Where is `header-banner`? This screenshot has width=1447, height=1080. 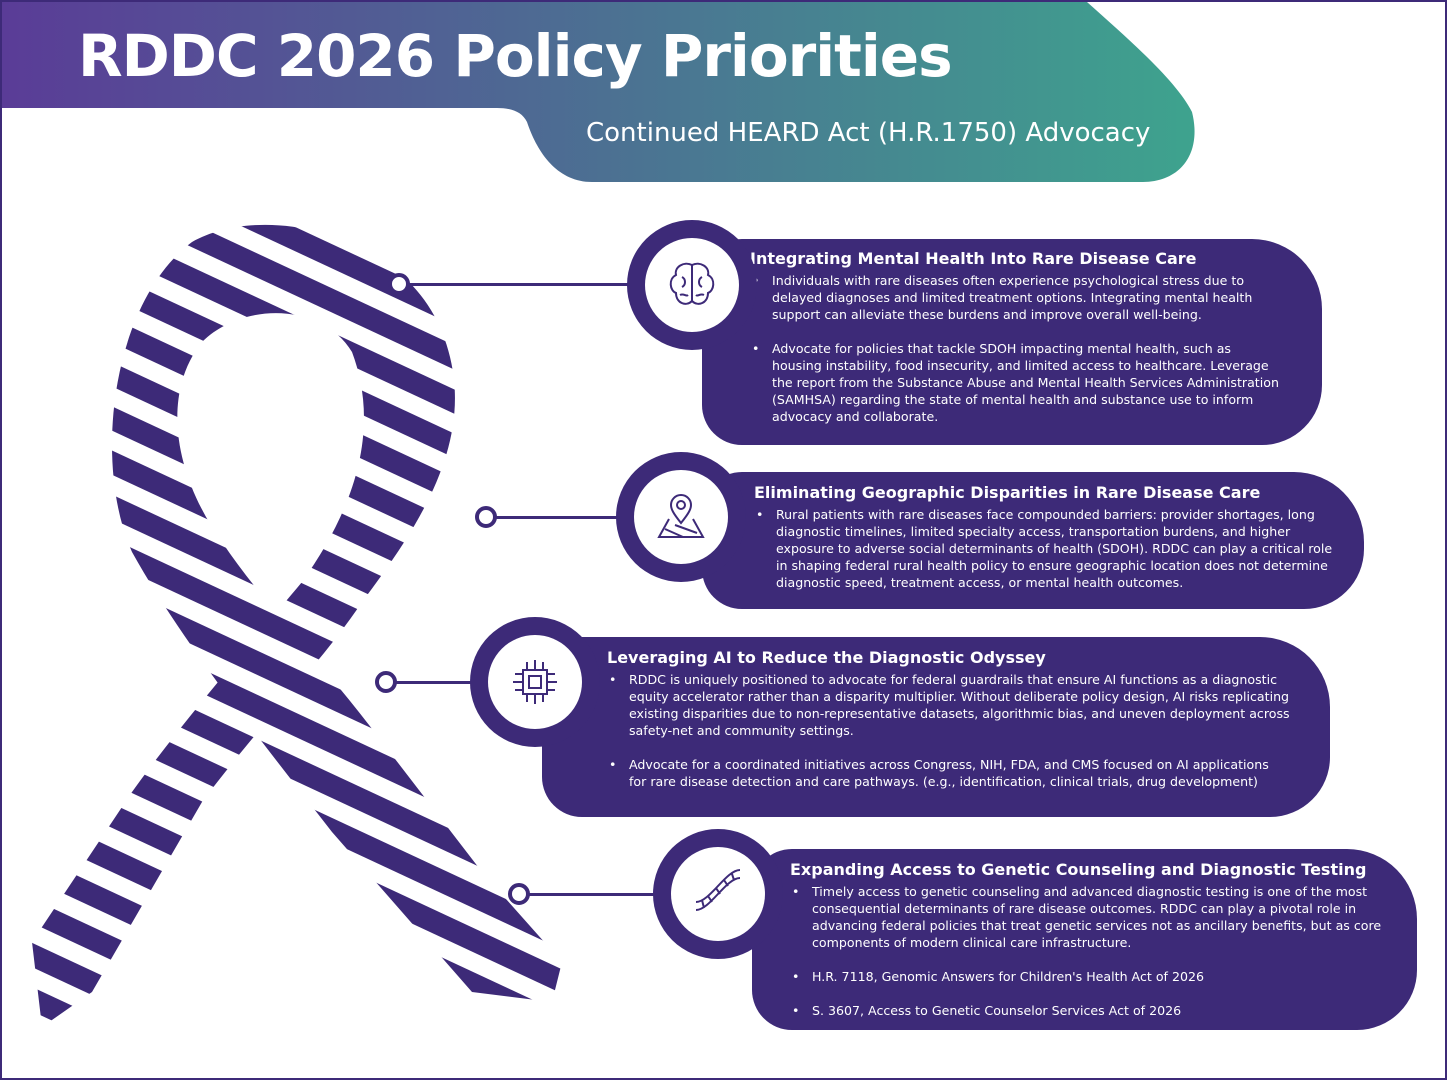
header-banner is located at coordinates (598, 92).